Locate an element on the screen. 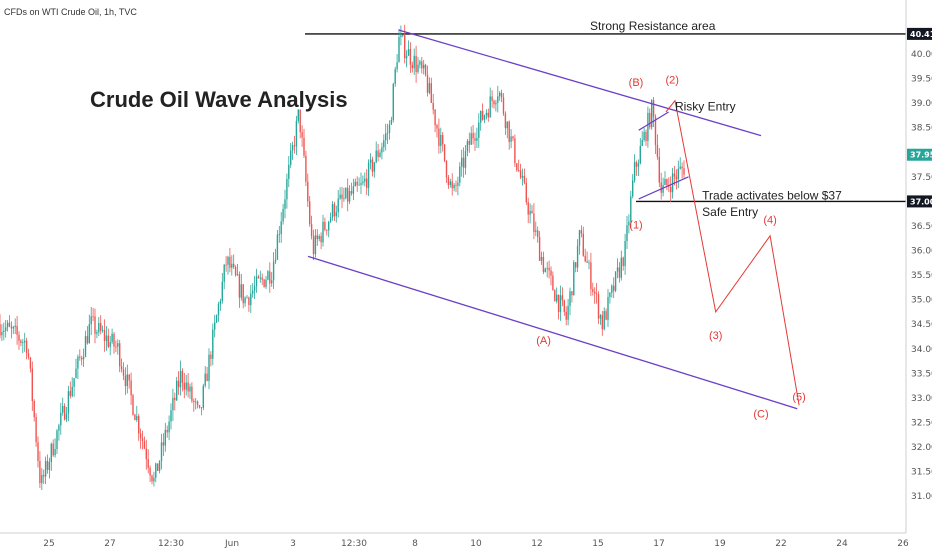  time-tick-label: 25 is located at coordinates (48, 544).